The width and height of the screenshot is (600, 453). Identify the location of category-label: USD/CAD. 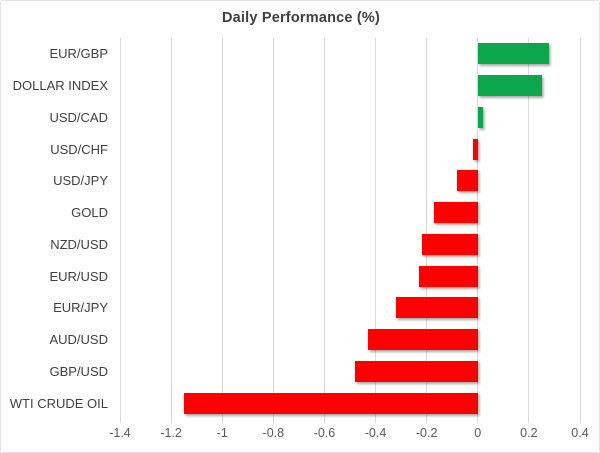
(78, 117).